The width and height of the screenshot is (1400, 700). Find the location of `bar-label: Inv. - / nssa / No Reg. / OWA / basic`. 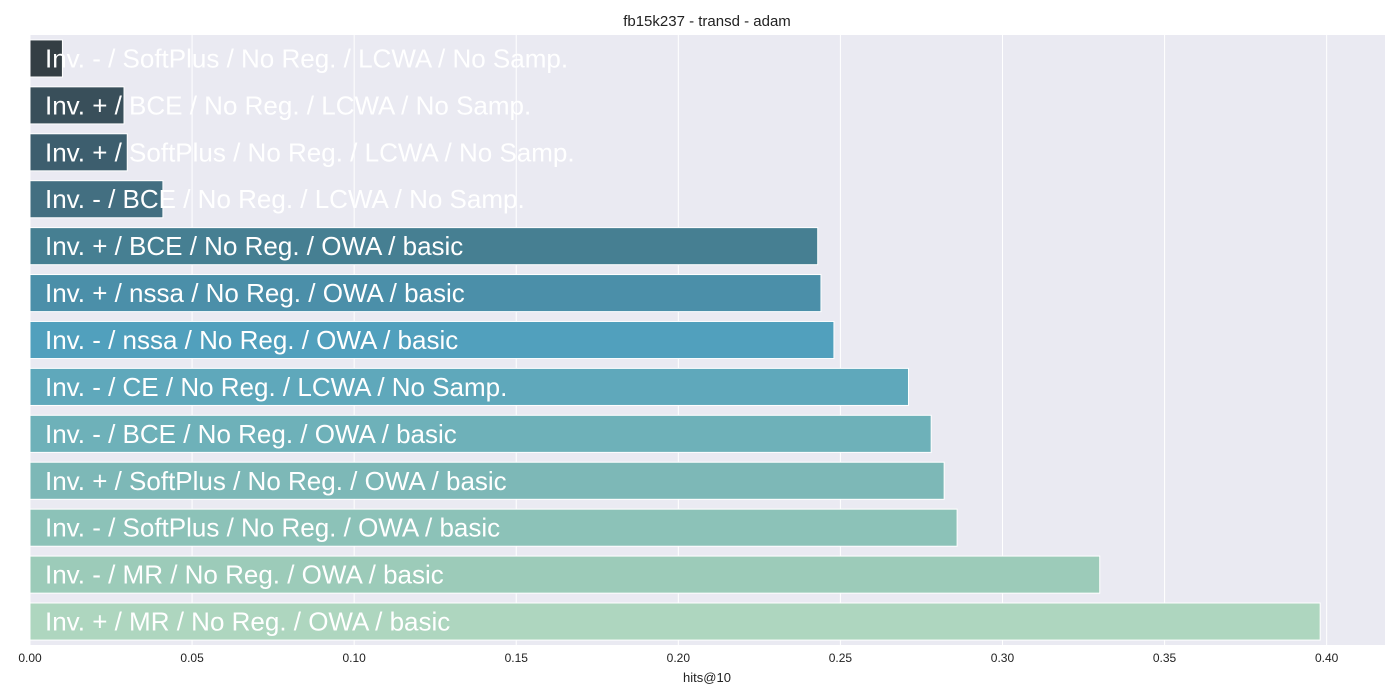

bar-label: Inv. - / nssa / No Reg. / OWA / basic is located at coordinates (251, 340).